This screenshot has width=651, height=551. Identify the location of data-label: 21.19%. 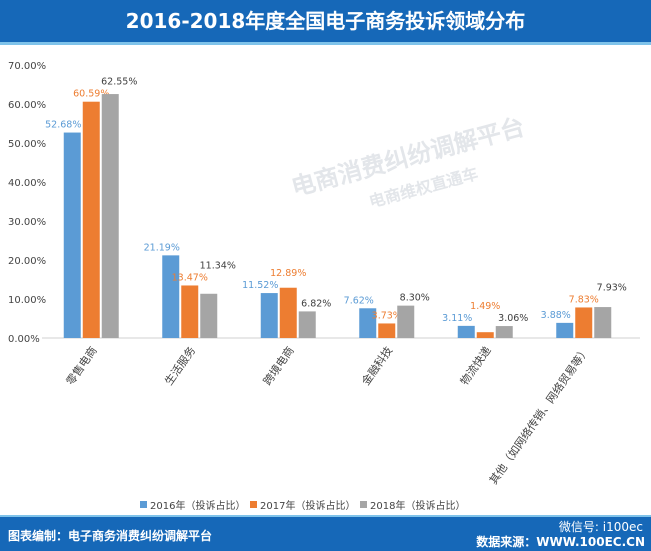
(162, 247).